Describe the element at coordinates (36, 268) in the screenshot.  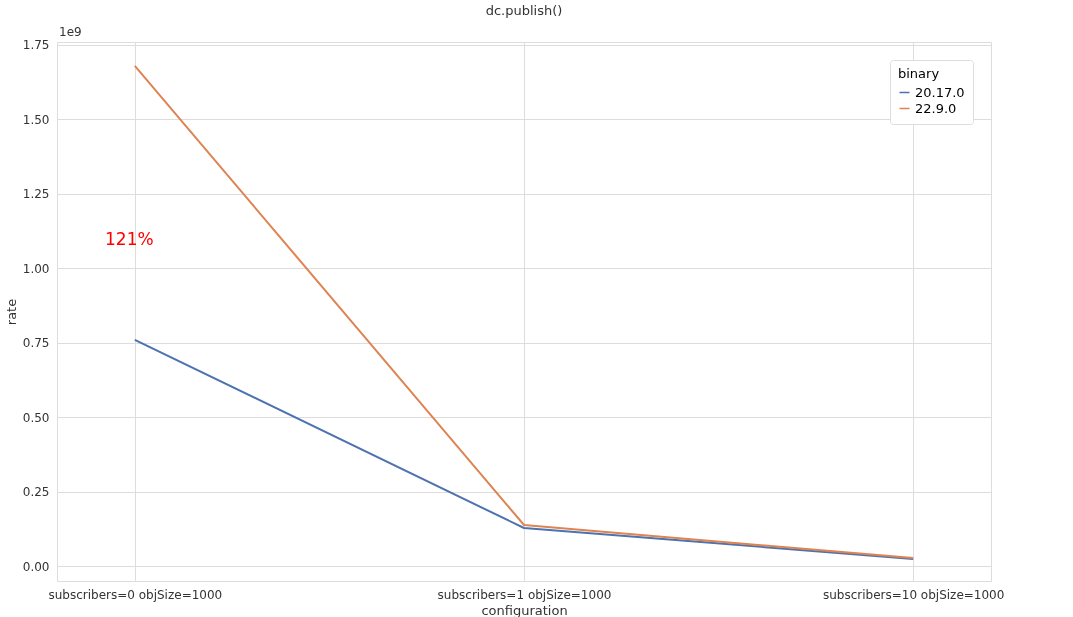
I see `y-tick-label: 1.00` at that location.